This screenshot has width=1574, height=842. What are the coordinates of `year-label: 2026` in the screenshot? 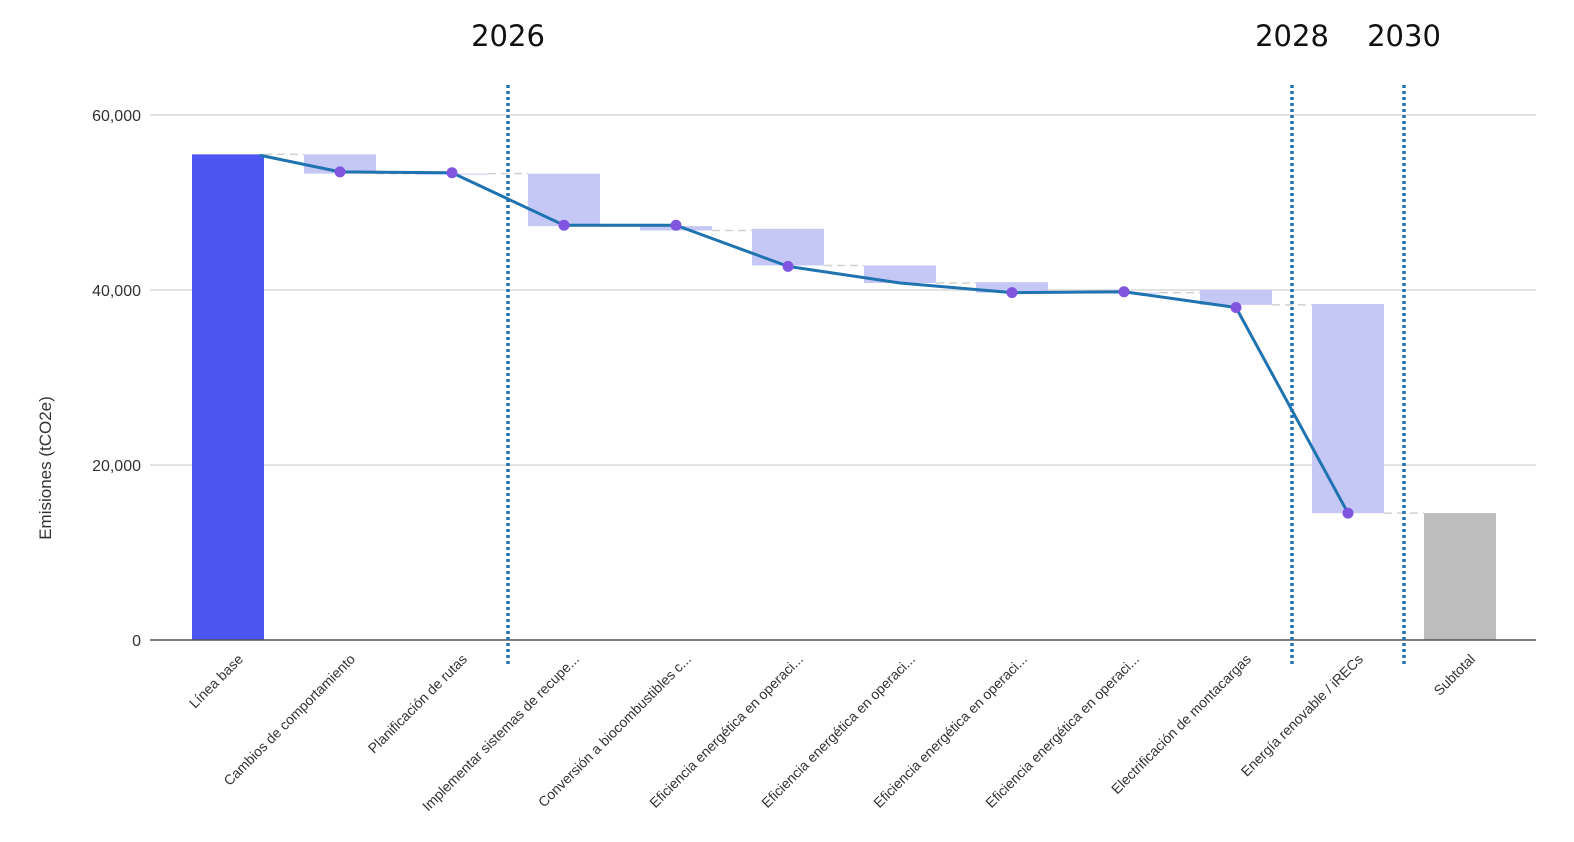 It's located at (508, 36).